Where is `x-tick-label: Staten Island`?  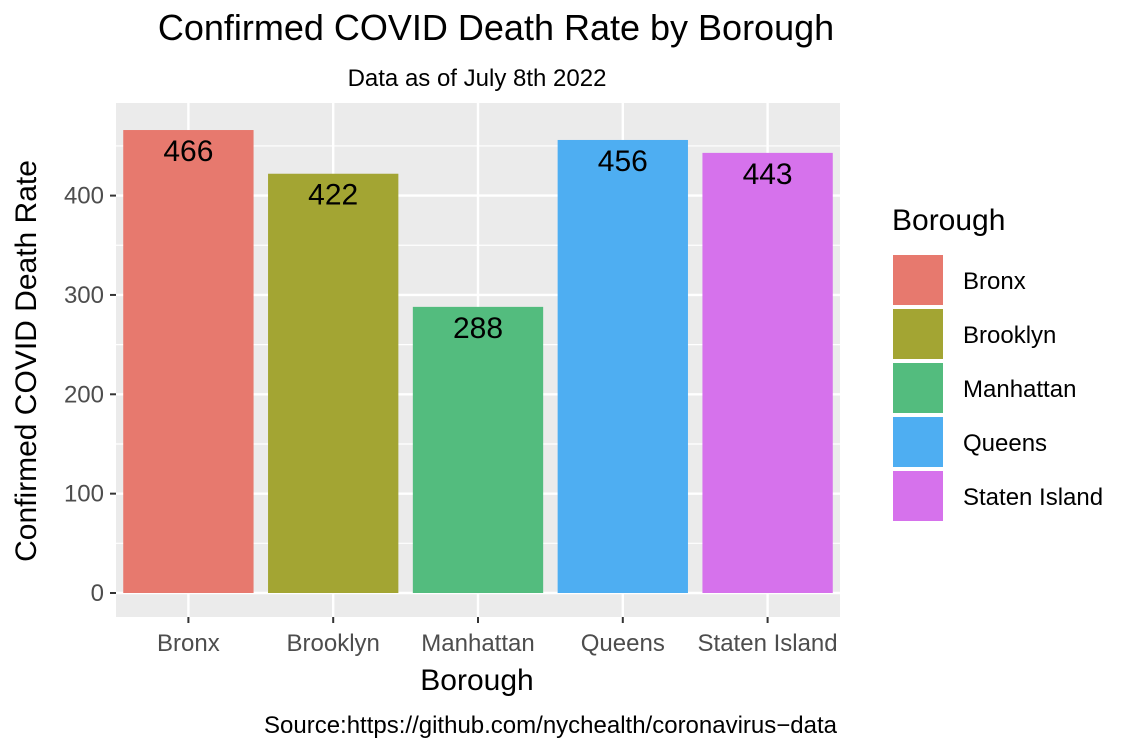 x-tick-label: Staten Island is located at coordinates (768, 643).